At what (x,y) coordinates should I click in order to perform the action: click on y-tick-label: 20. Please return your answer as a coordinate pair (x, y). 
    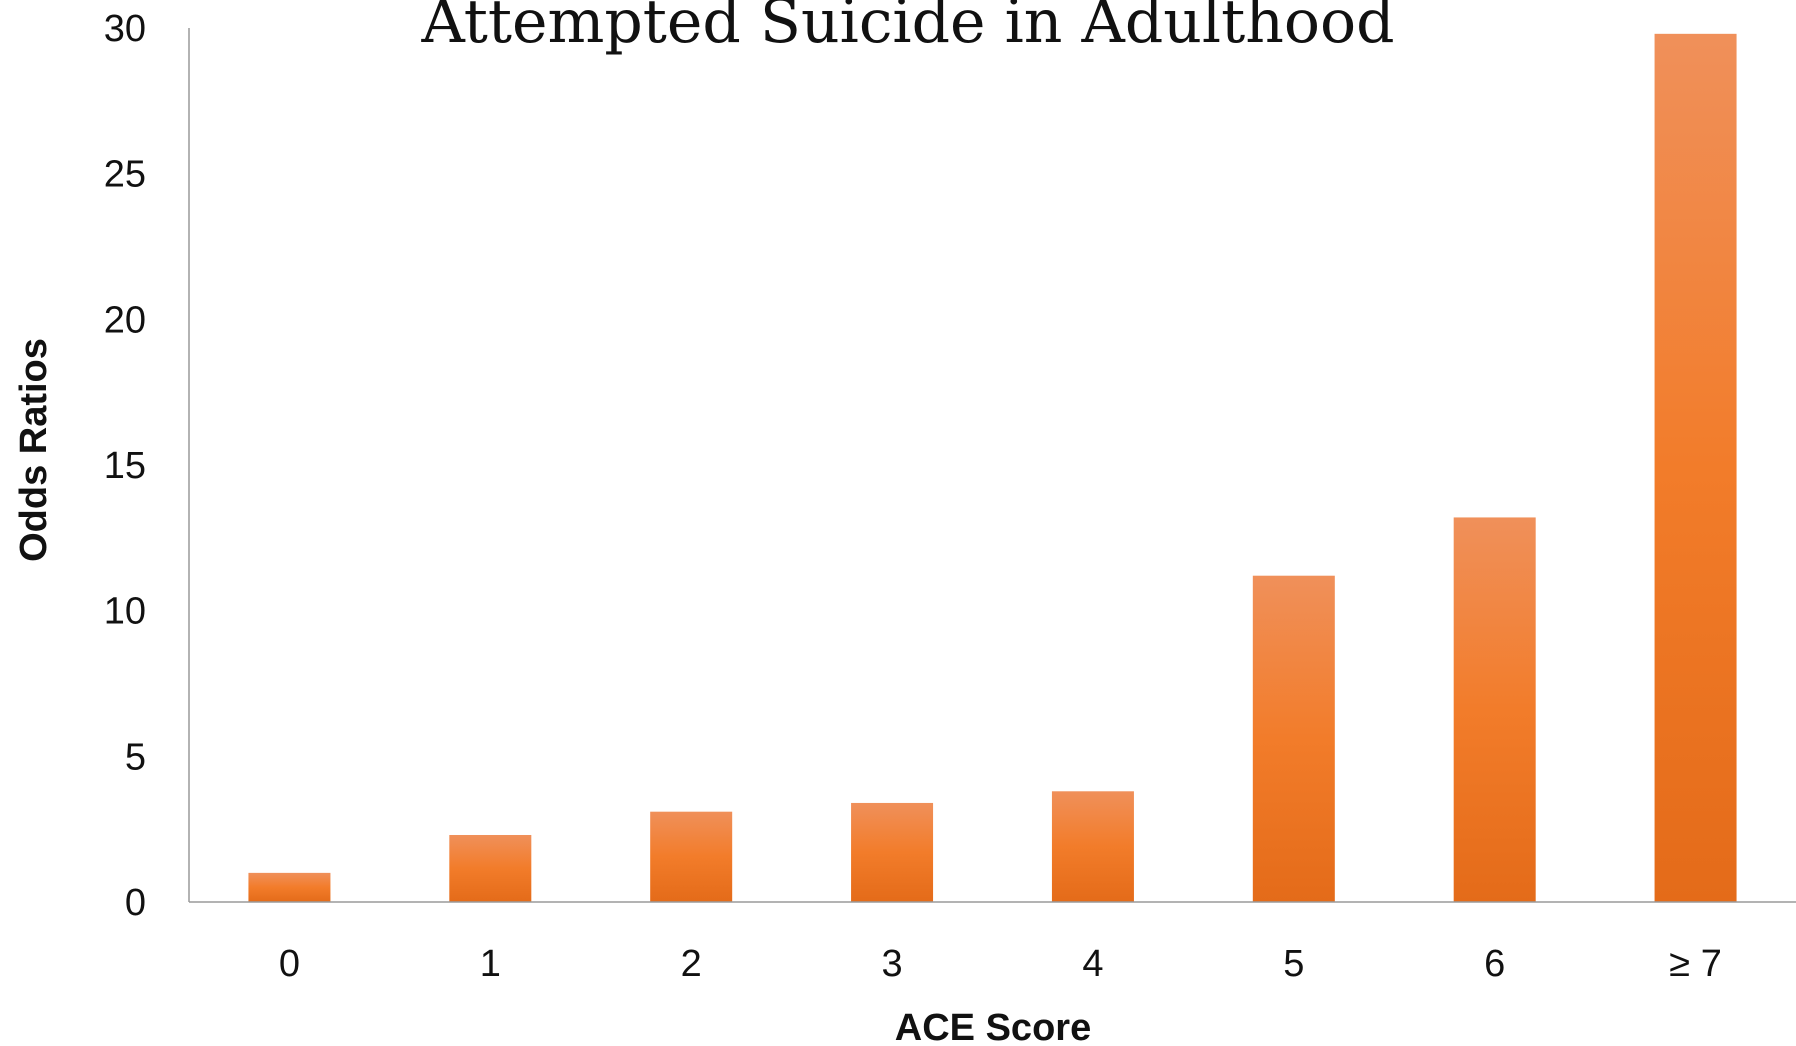
    Looking at the image, I should click on (125, 320).